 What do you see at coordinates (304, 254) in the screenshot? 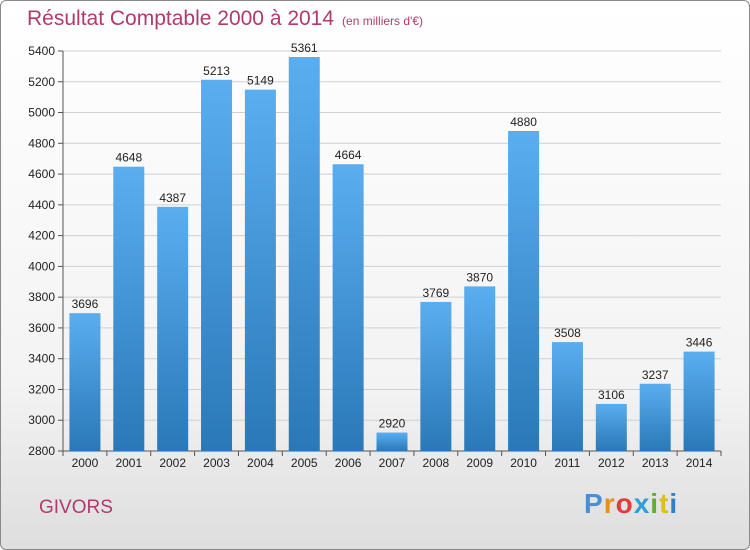
I see `bar-2005` at bounding box center [304, 254].